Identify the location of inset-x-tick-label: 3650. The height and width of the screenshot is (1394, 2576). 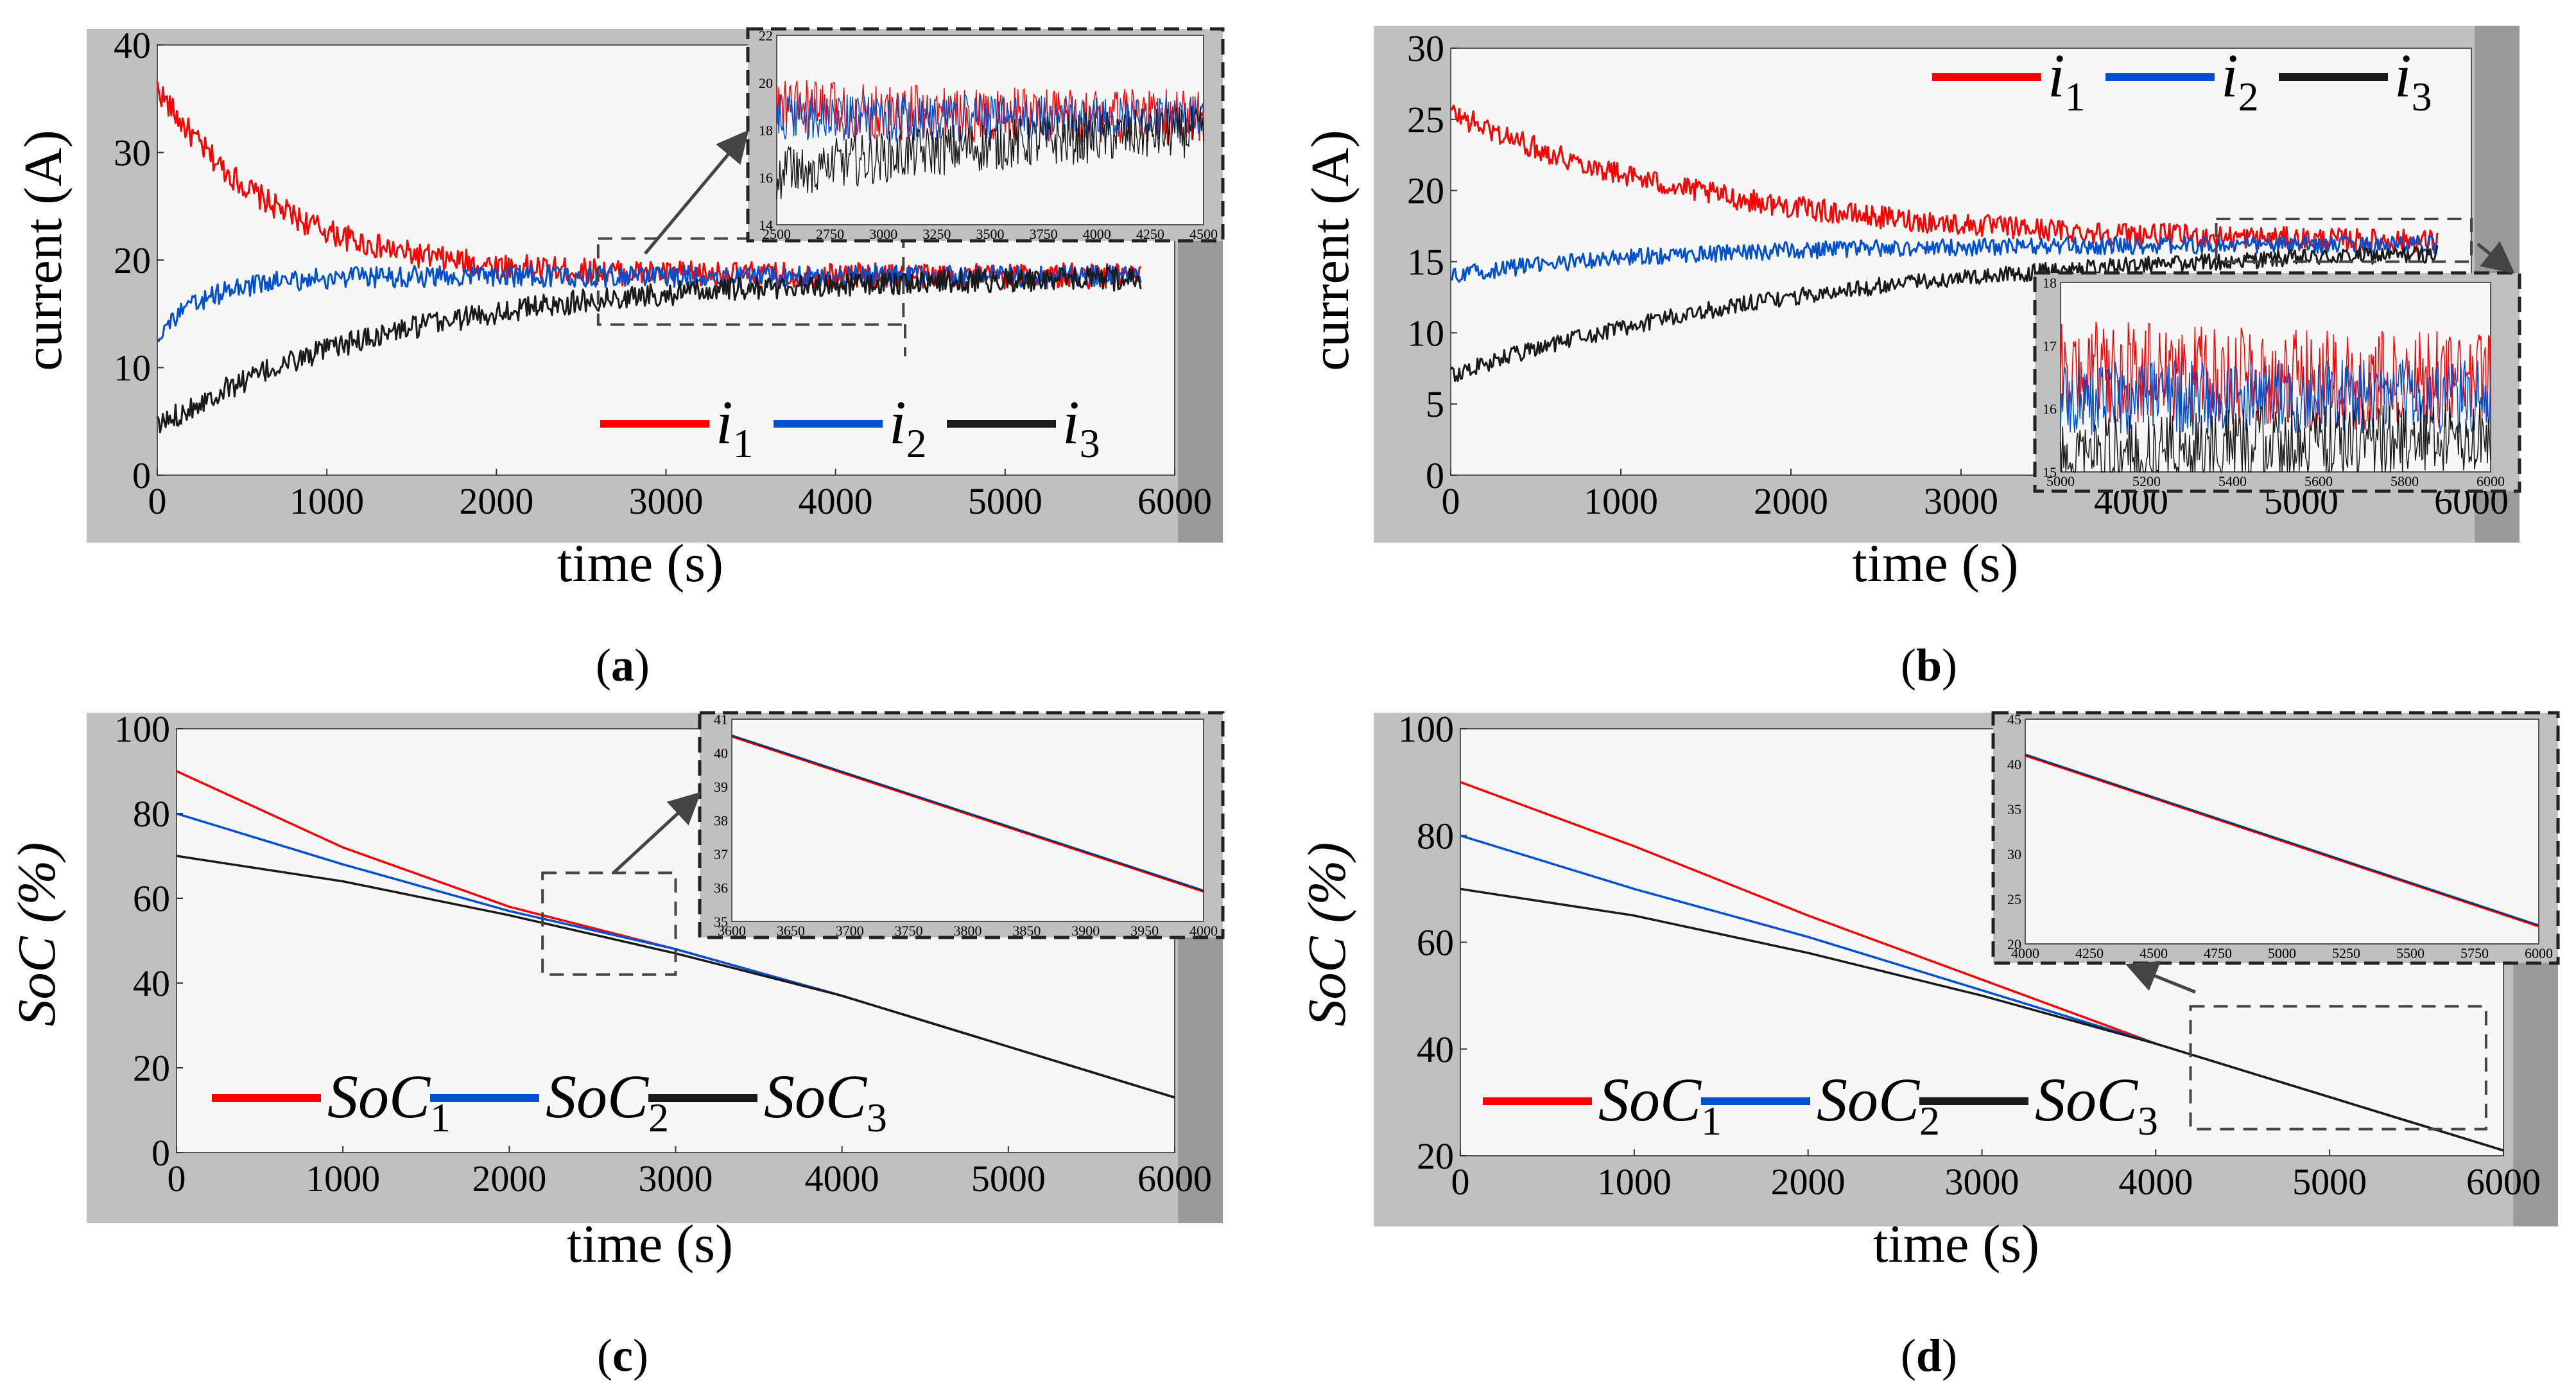
(791, 931).